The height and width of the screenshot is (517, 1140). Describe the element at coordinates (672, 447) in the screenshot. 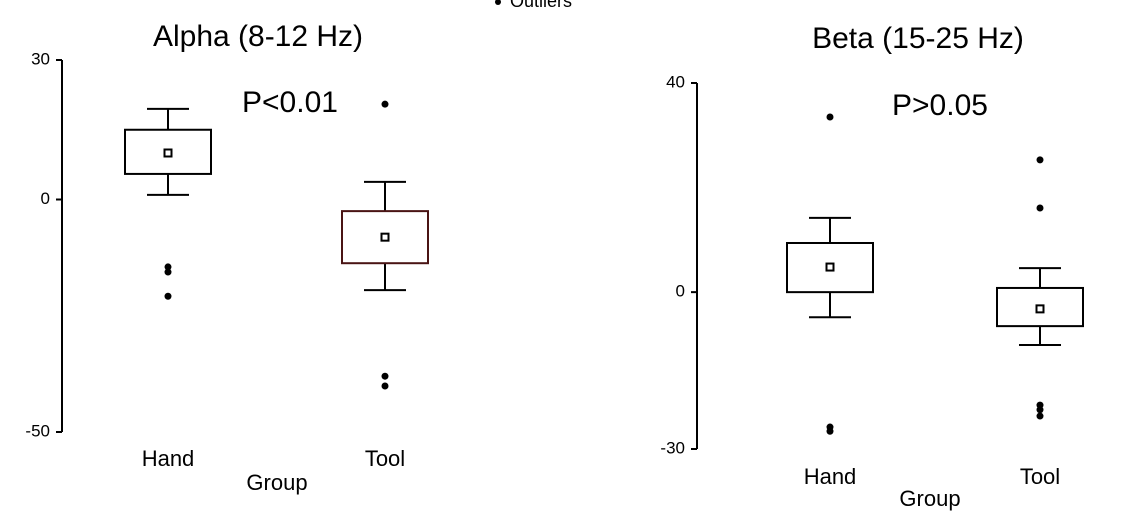

I see `y-tick-label: -30` at that location.